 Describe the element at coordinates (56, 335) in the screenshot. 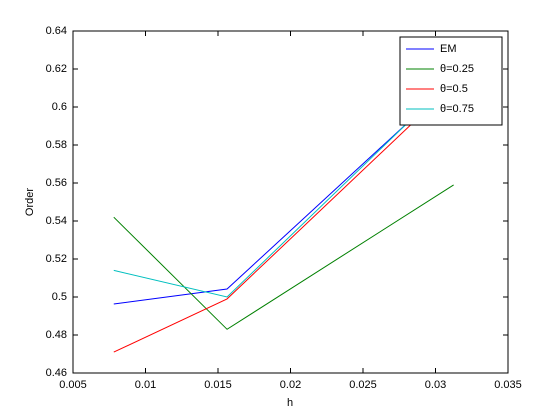

I see `y-tick-label: 0.48` at that location.